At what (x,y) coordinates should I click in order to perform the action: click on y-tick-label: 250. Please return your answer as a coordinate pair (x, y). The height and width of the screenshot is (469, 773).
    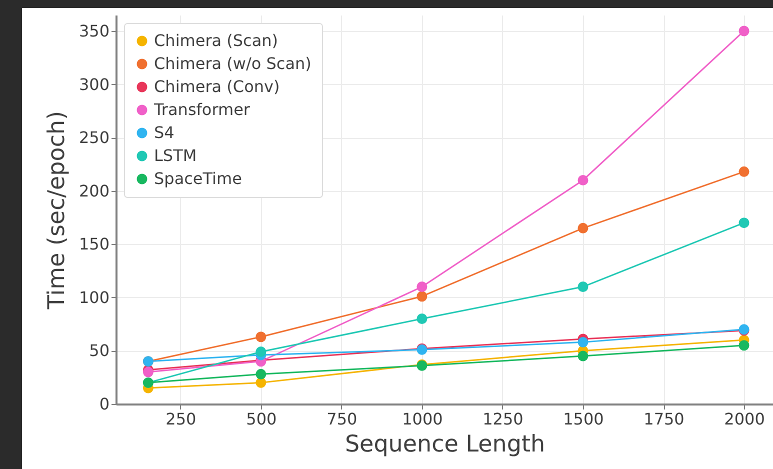
    Looking at the image, I should click on (94, 138).